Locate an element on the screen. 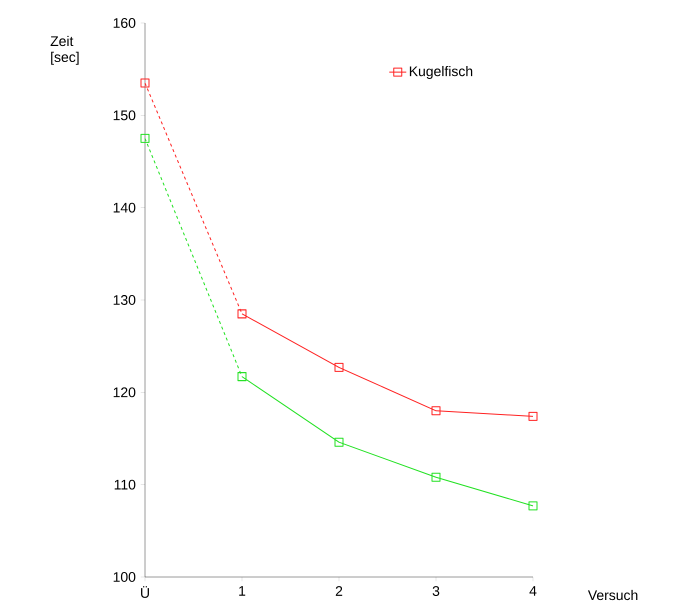 This screenshot has width=673, height=610. x-tick-label: 1 is located at coordinates (242, 591).